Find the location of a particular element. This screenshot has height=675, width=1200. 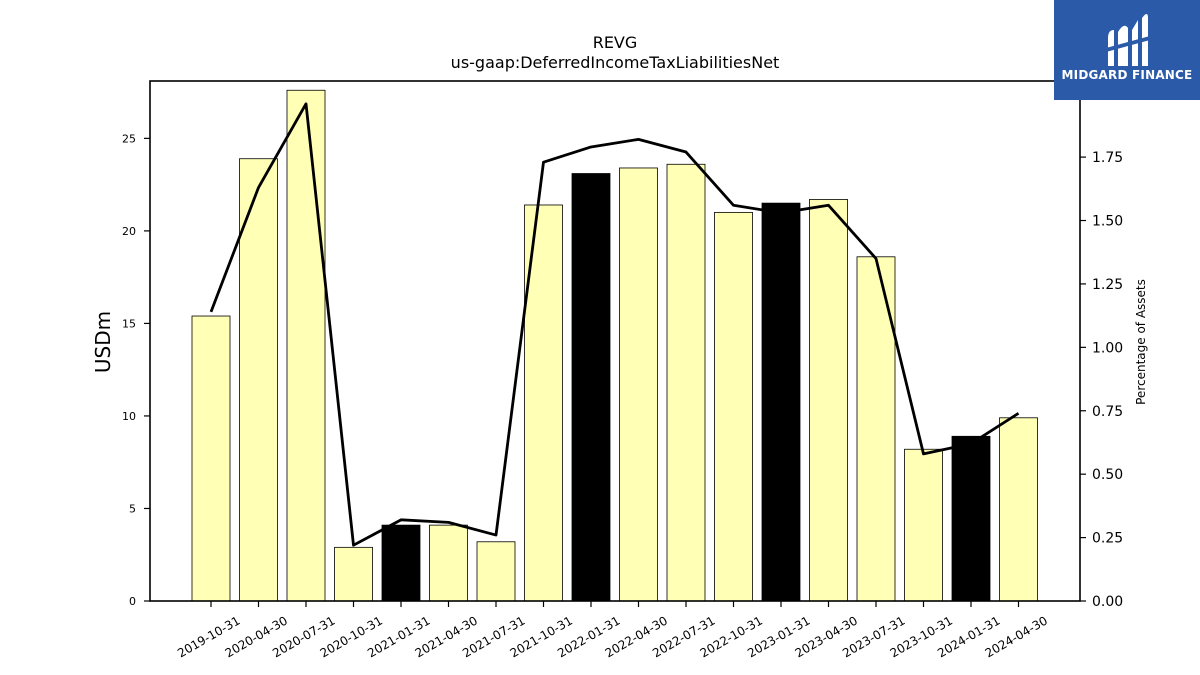

y2-tick-label: 0.50 is located at coordinates (1107, 475).